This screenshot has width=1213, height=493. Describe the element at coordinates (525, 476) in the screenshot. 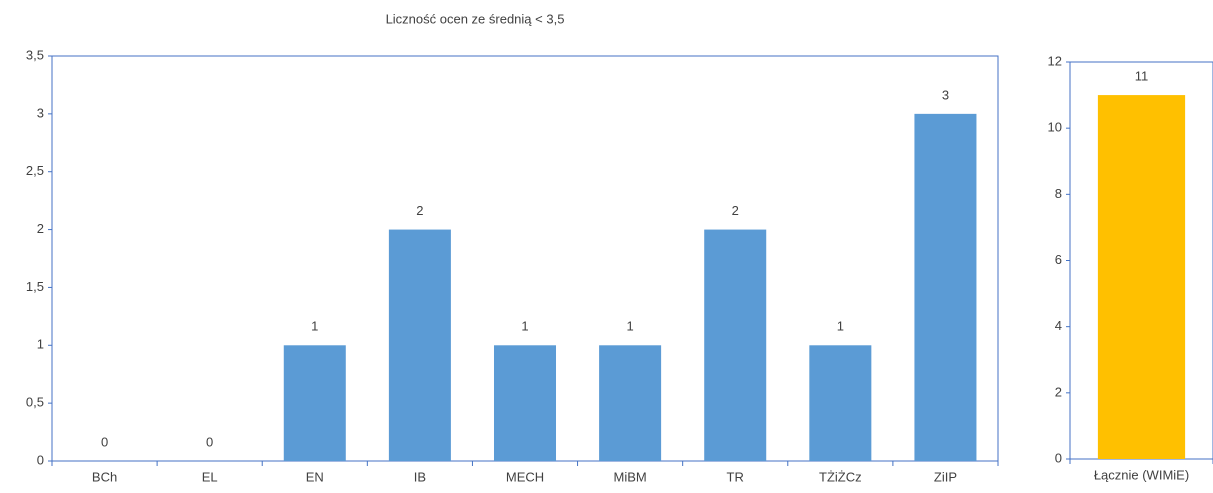

I see `x-tick-label: MECH` at that location.